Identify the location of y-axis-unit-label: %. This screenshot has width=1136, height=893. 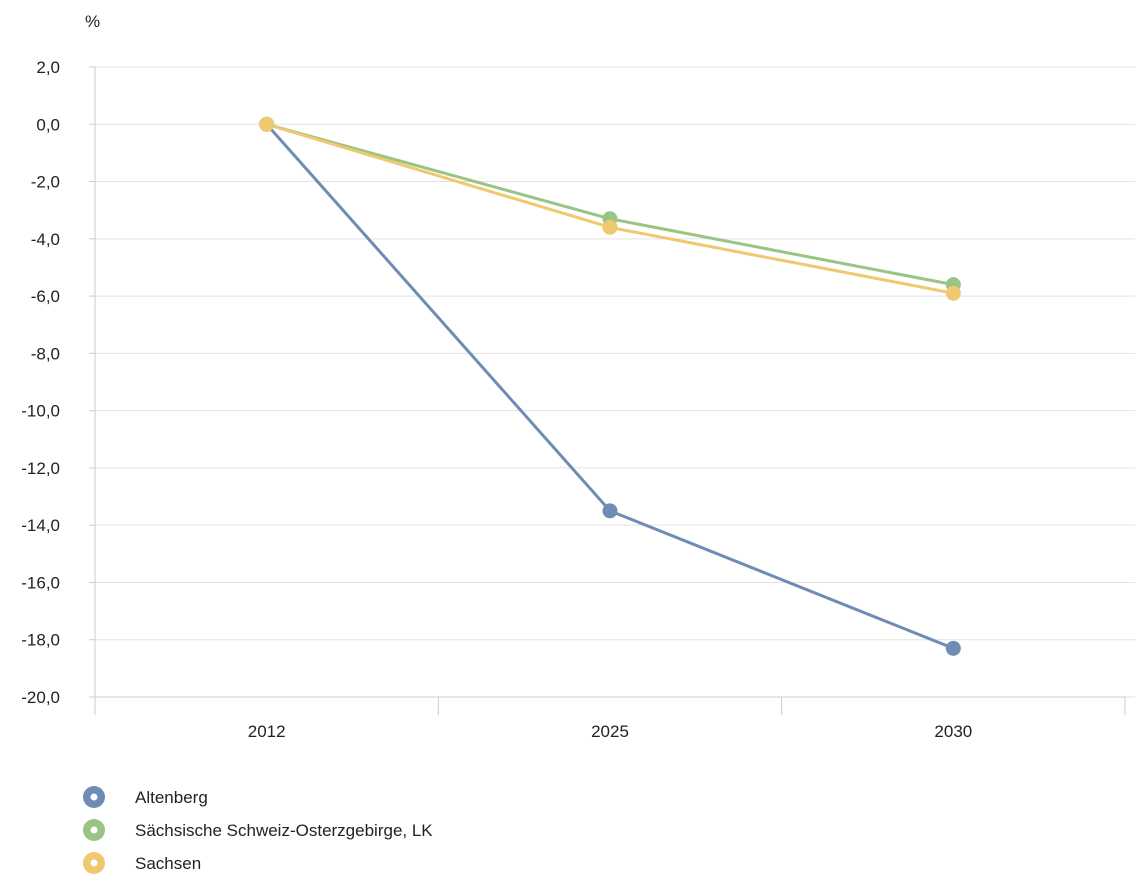
(92, 21).